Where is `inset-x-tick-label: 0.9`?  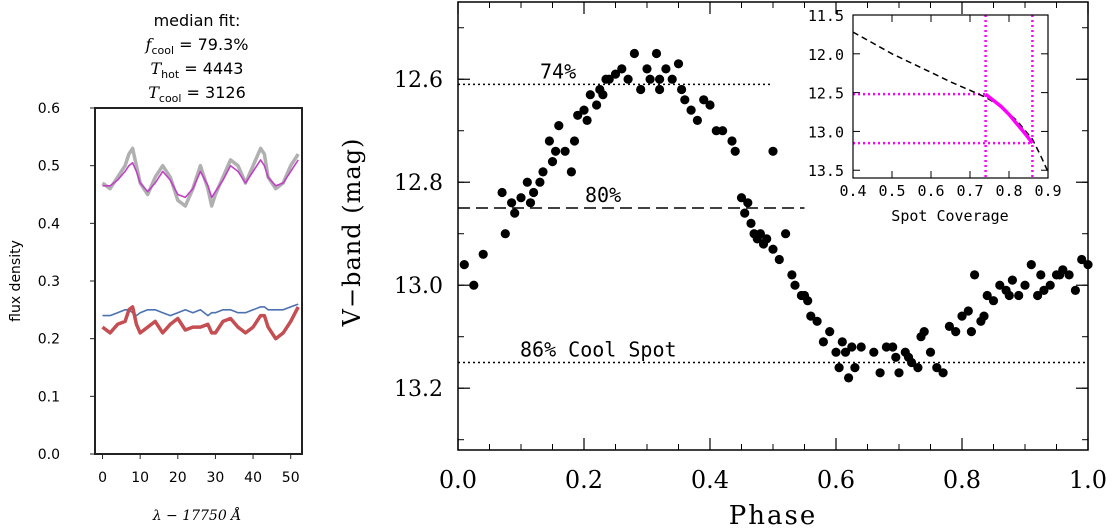
inset-x-tick-label: 0.9 is located at coordinates (1047, 191).